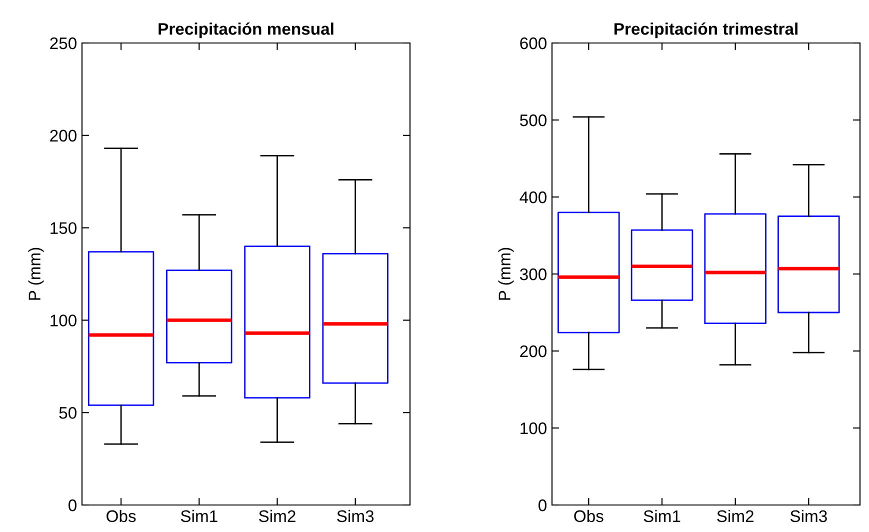 Image resolution: width=869 pixels, height=532 pixels. Describe the element at coordinates (706, 30) in the screenshot. I see `chart-title: Precipitación trimestral` at that location.